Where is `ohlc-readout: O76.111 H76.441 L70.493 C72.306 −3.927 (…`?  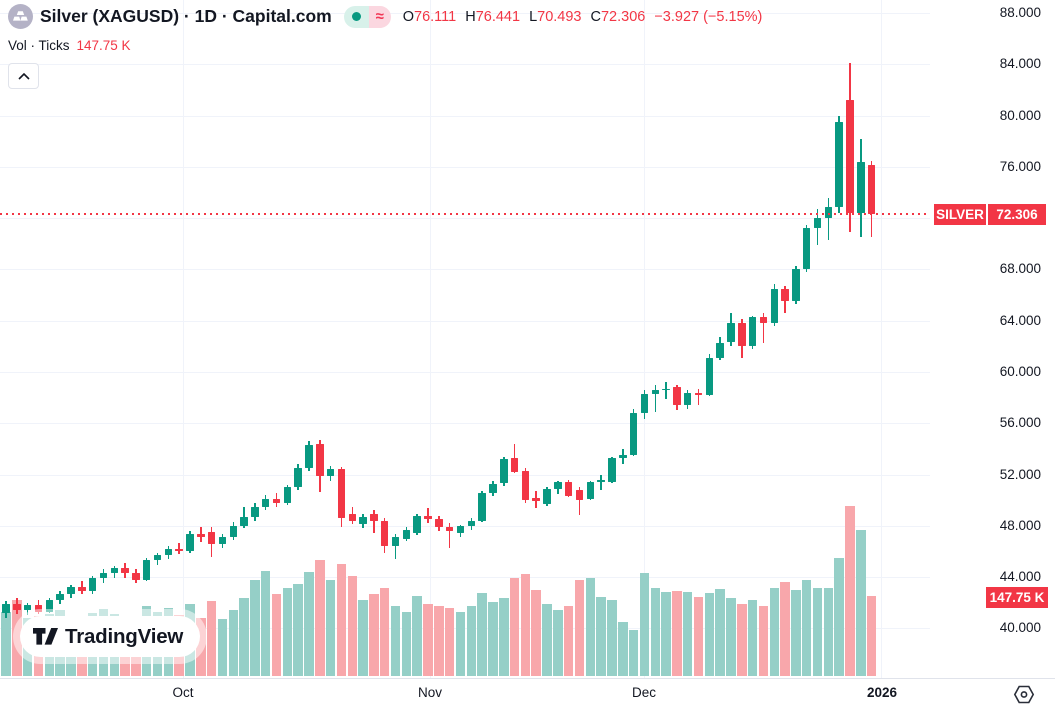
ohlc-readout: O76.111 H76.441 L70.493 C72.306 −3.927 (… is located at coordinates (583, 17).